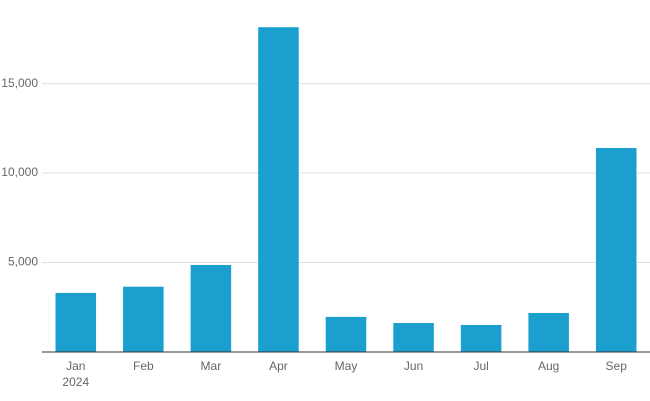 The image size is (650, 401). What do you see at coordinates (19, 83) in the screenshot?
I see `y-tick-label: 15,000` at bounding box center [19, 83].